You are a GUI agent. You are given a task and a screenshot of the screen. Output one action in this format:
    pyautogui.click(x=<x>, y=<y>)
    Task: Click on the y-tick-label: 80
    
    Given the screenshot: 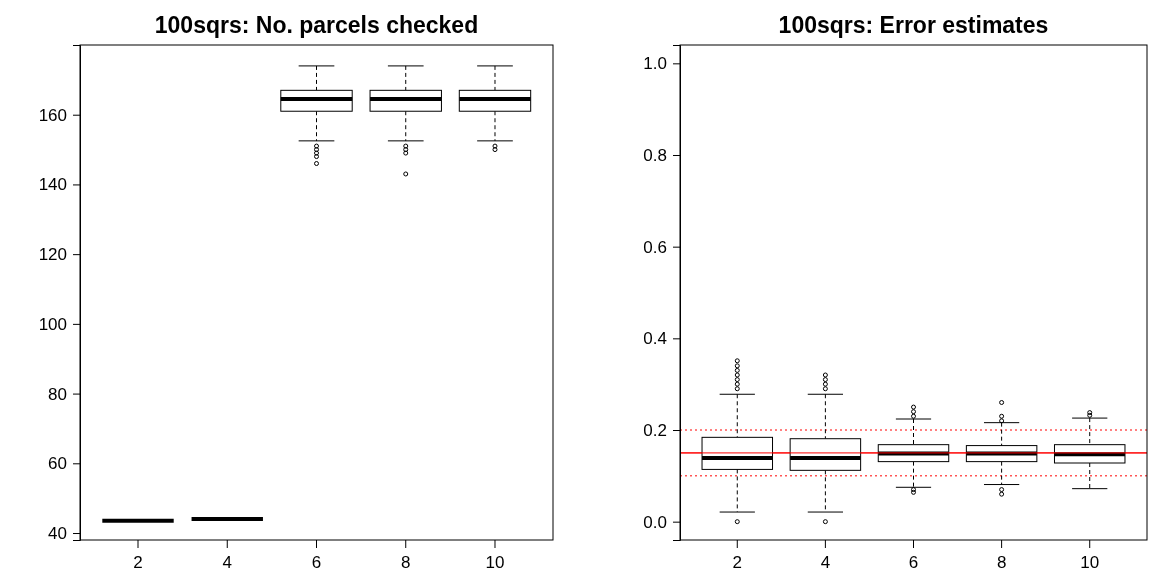 What is the action you would take?
    pyautogui.click(x=57, y=394)
    